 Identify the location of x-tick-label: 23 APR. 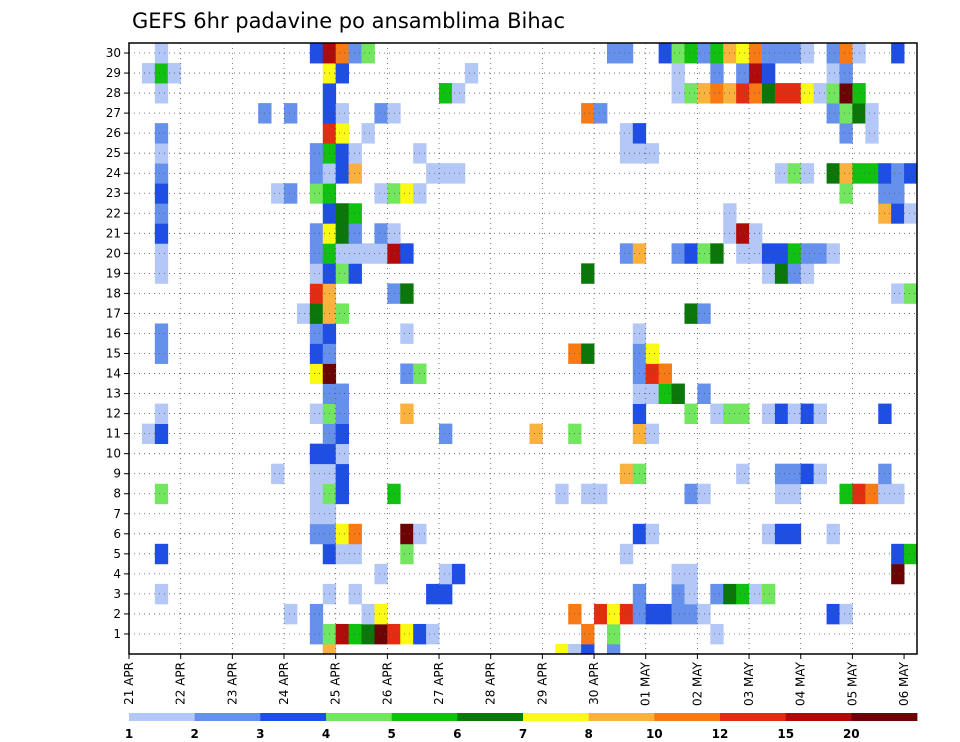
(232, 683).